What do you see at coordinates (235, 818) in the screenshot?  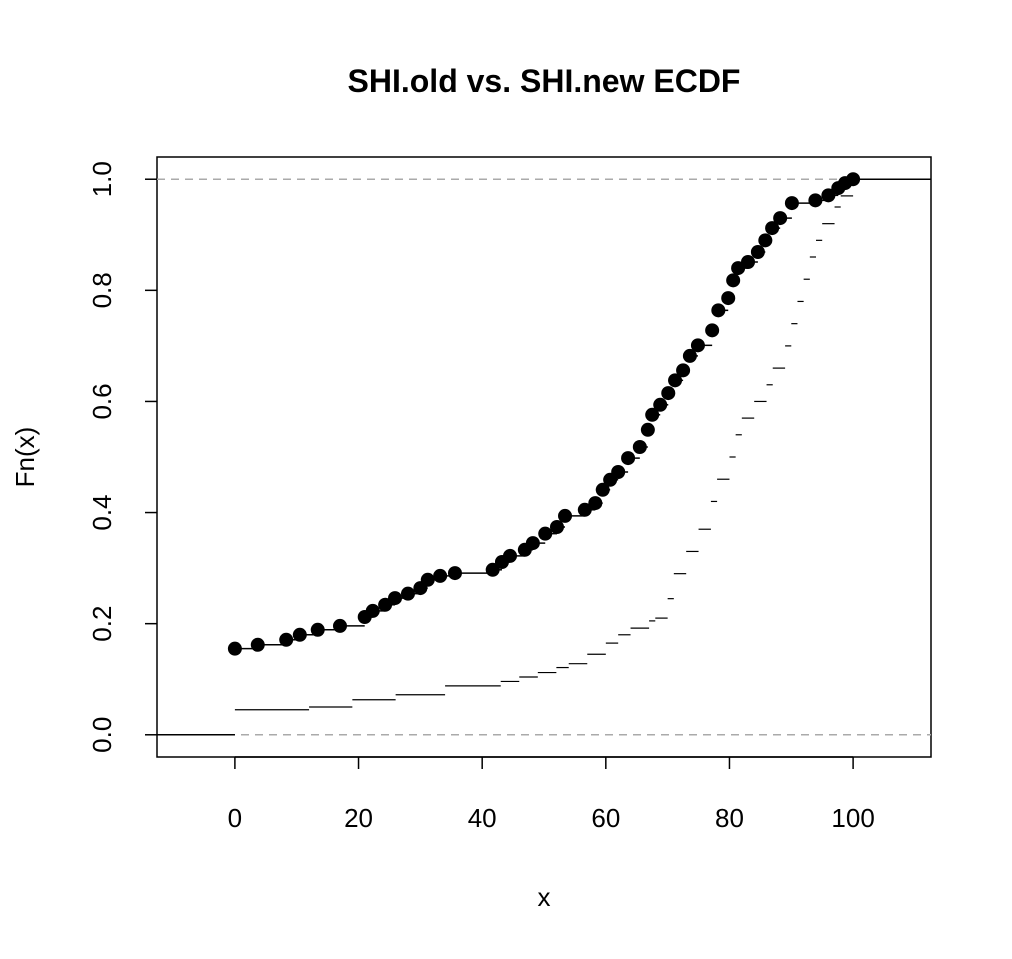 I see `x-tick-label: 0` at bounding box center [235, 818].